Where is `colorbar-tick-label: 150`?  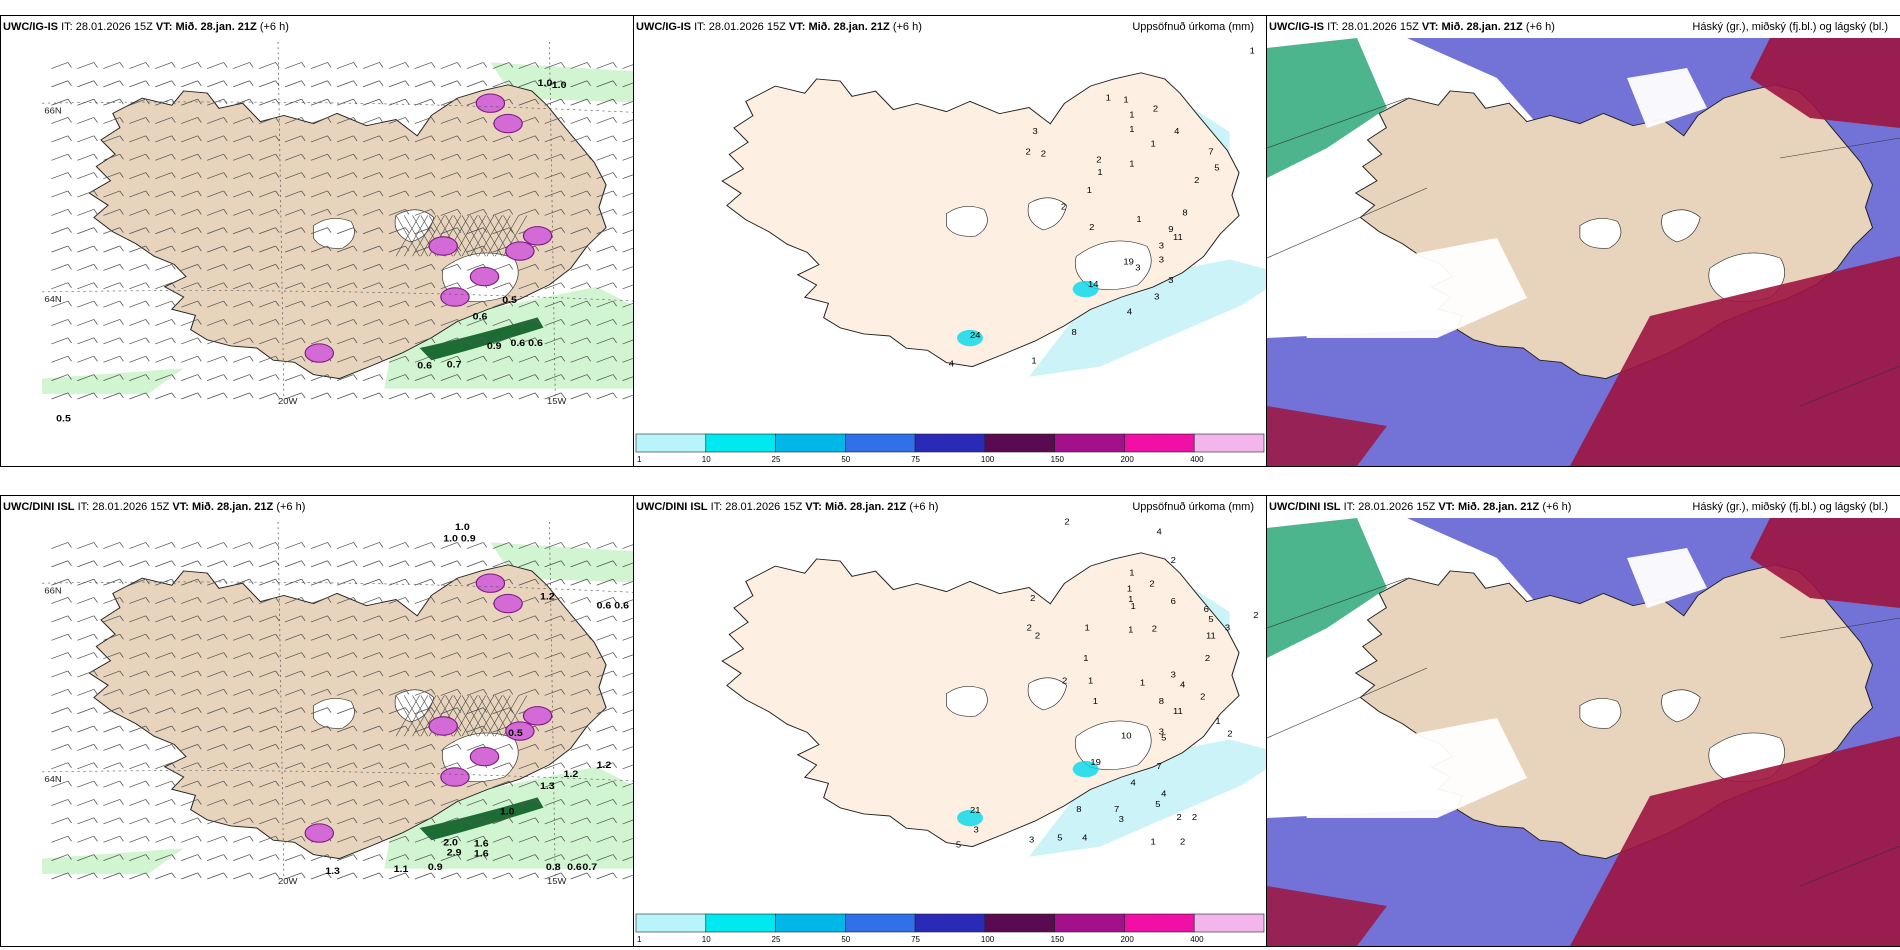
colorbar-tick-label: 150 is located at coordinates (1058, 939).